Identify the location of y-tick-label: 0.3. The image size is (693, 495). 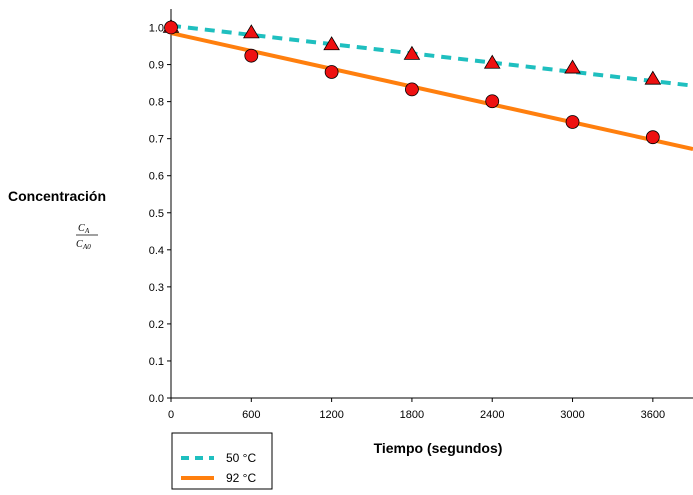
(156, 288).